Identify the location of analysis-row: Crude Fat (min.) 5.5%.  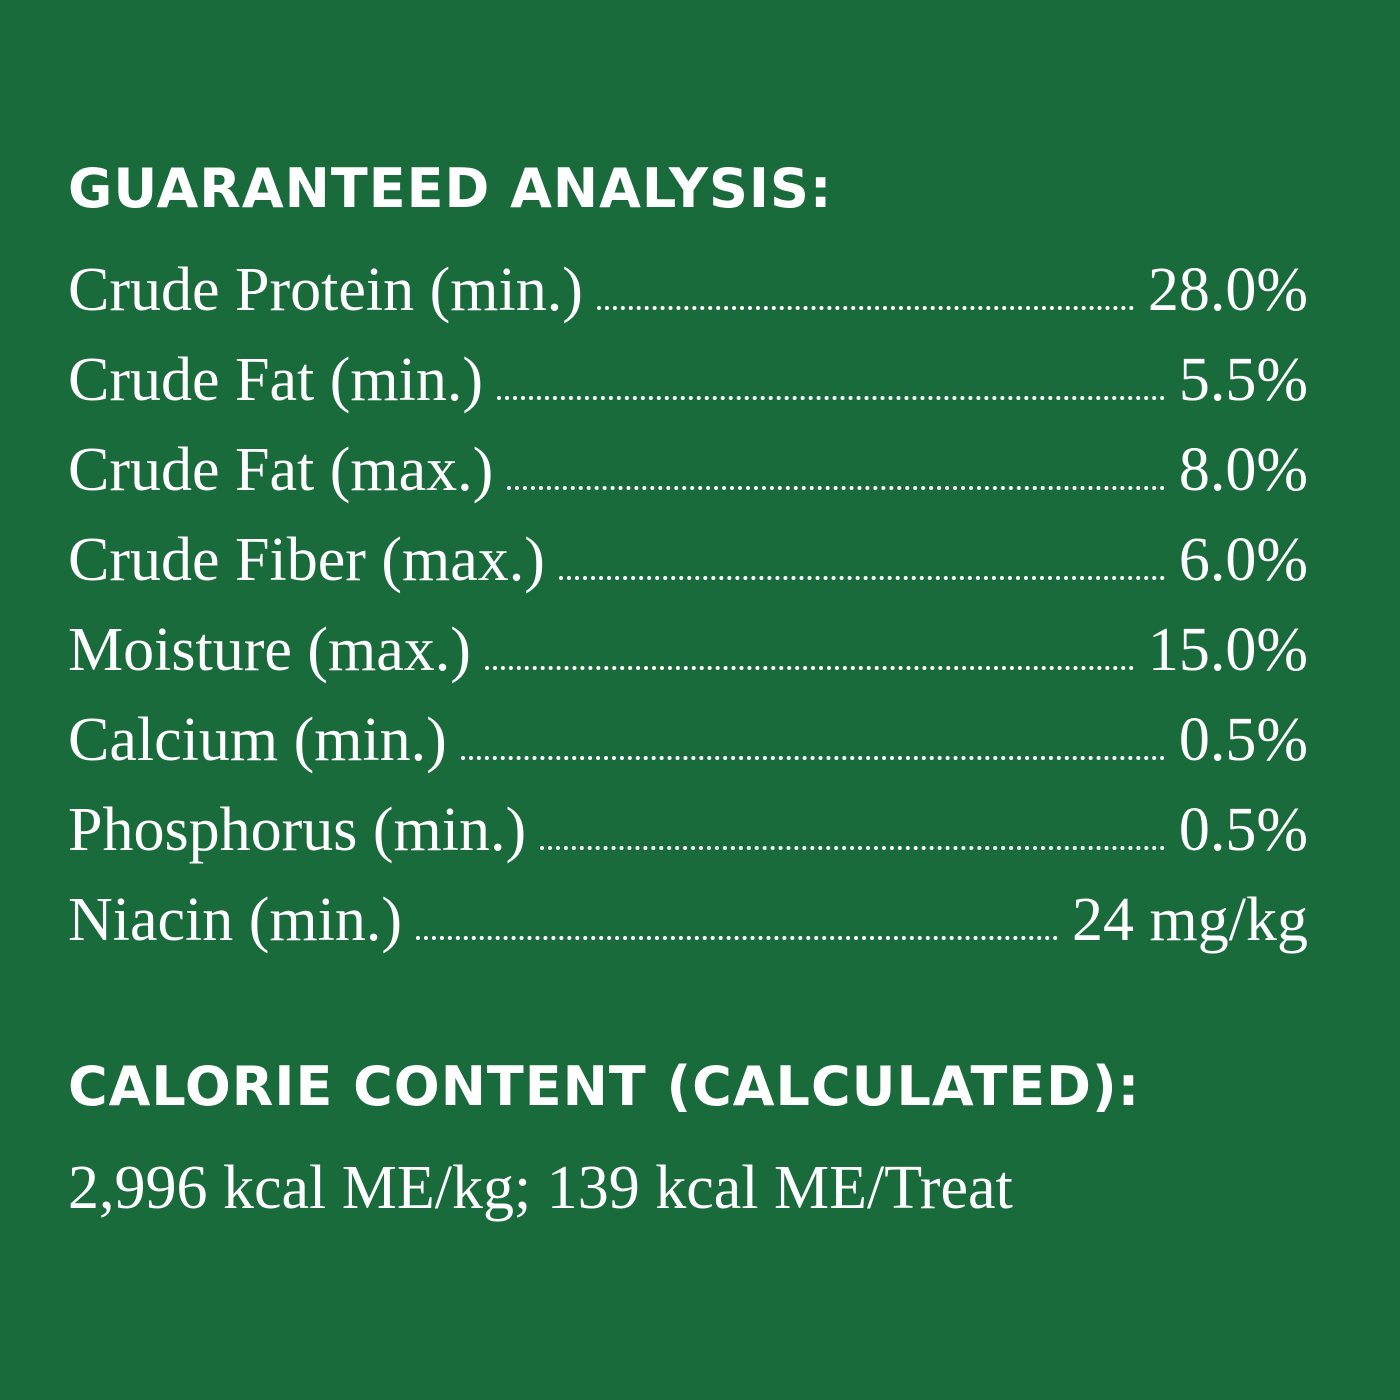
(688, 385).